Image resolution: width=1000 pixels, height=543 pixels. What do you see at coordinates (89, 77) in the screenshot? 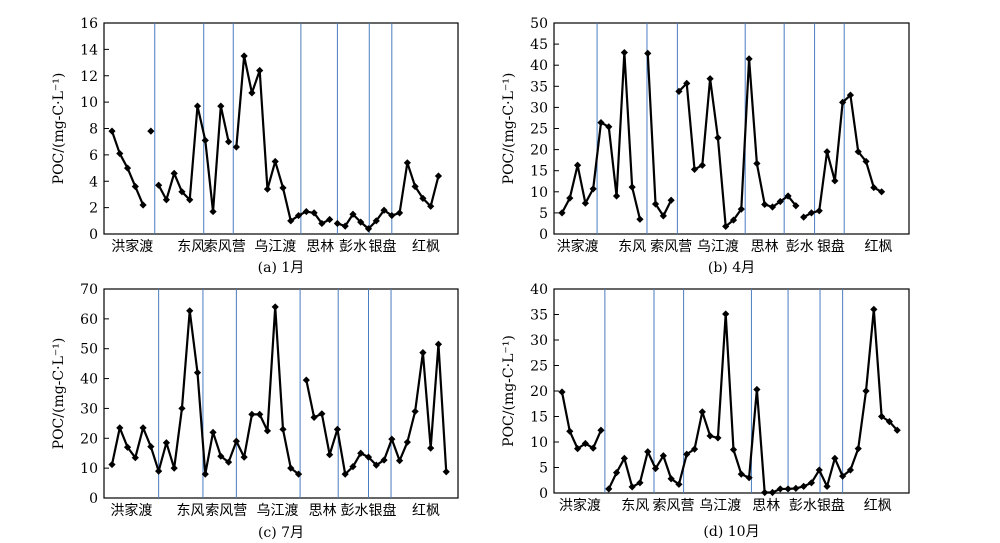
I see `y-tick-label: 12` at bounding box center [89, 77].